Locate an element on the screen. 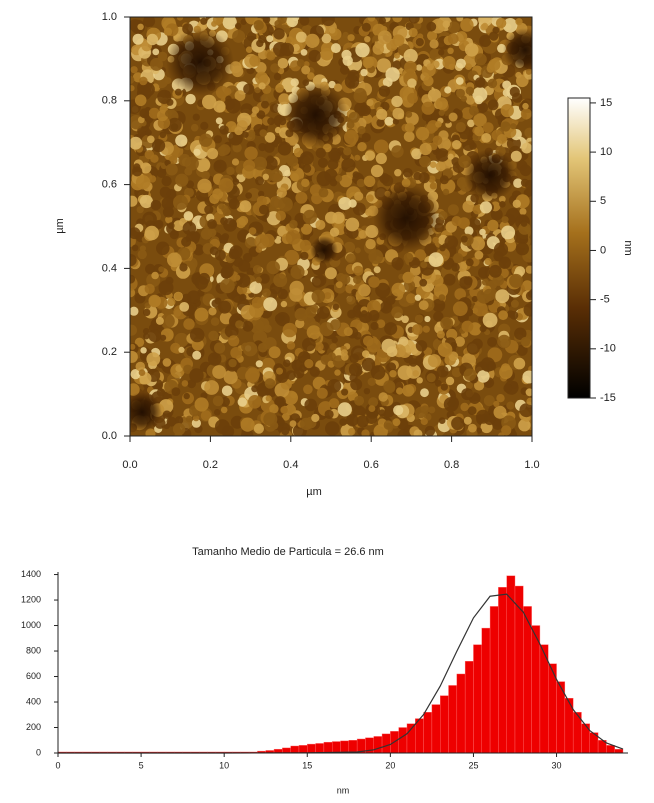 The height and width of the screenshot is (803, 654). y-tick-label: 1200 is located at coordinates (31, 599).